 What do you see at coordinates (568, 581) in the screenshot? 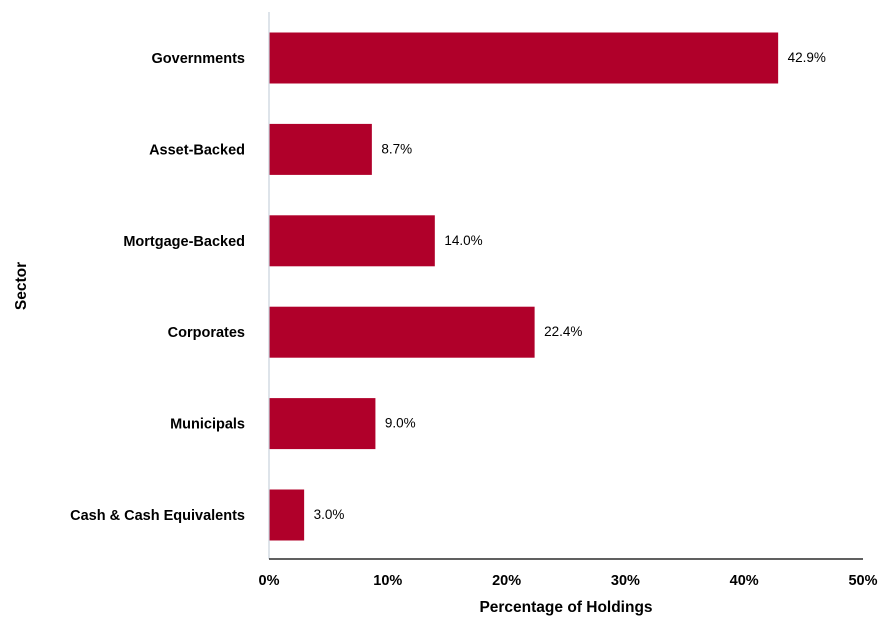
I see `x-tick-labels: 0% 10% 20% 30% 40% 50%` at bounding box center [568, 581].